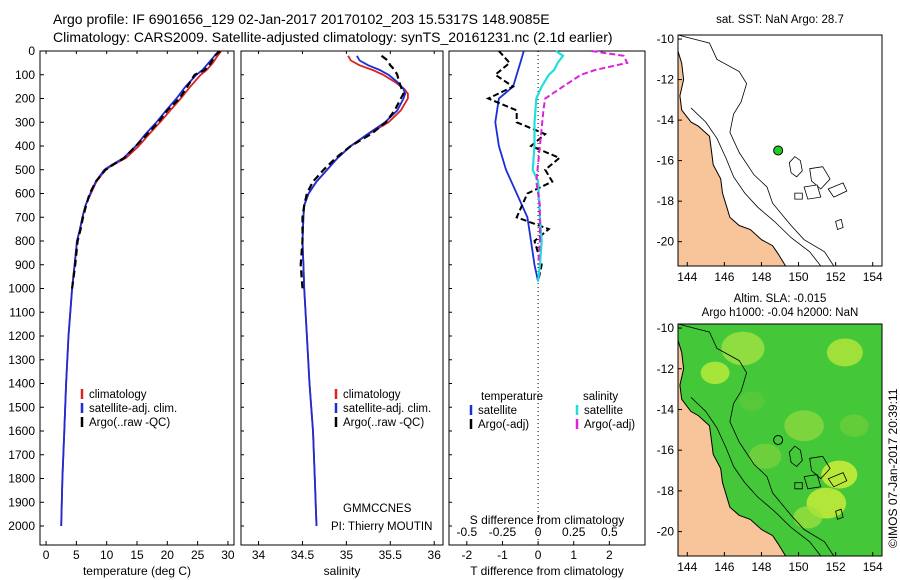 The width and height of the screenshot is (900, 580). What do you see at coordinates (574, 532) in the screenshot?
I see `diff-xtick-label-S: 0.25` at bounding box center [574, 532].